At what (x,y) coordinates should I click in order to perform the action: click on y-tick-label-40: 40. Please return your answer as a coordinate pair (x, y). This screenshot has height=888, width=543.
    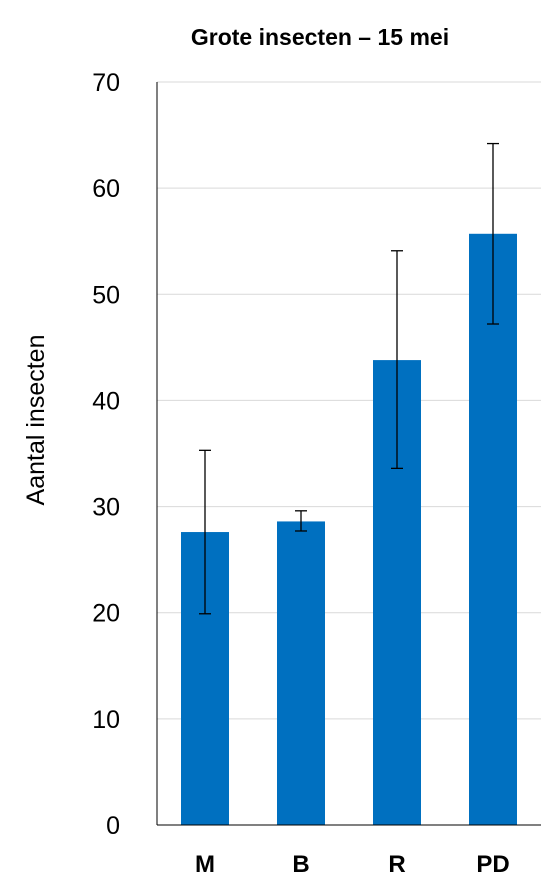
    Looking at the image, I should click on (106, 401).